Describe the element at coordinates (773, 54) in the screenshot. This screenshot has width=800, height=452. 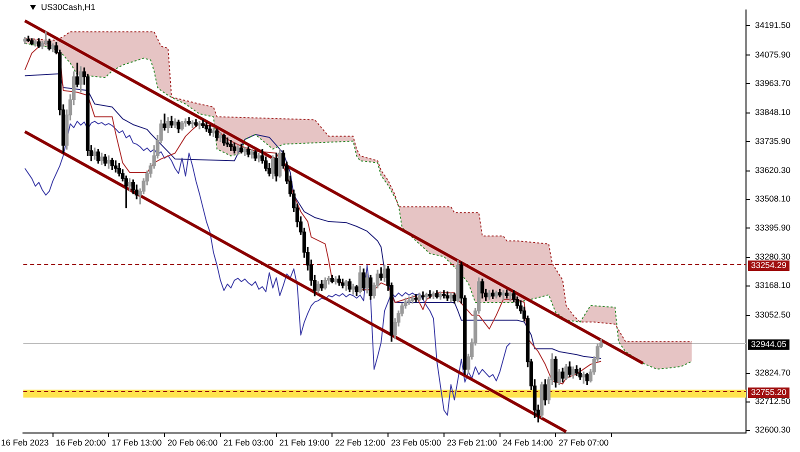
I see `y-tick-label: 34075.90` at that location.